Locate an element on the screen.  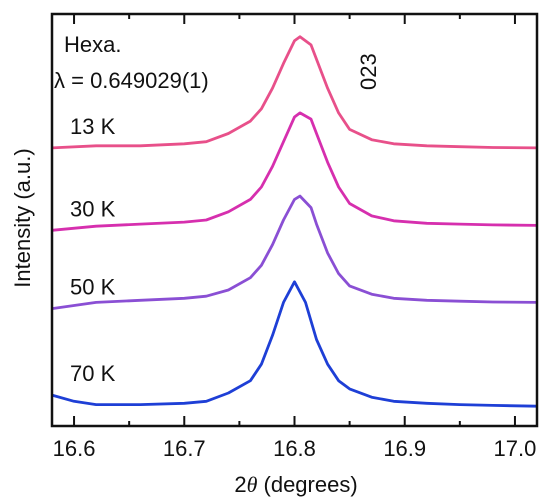
structure-annotation: Hexa. is located at coordinates (92, 44).